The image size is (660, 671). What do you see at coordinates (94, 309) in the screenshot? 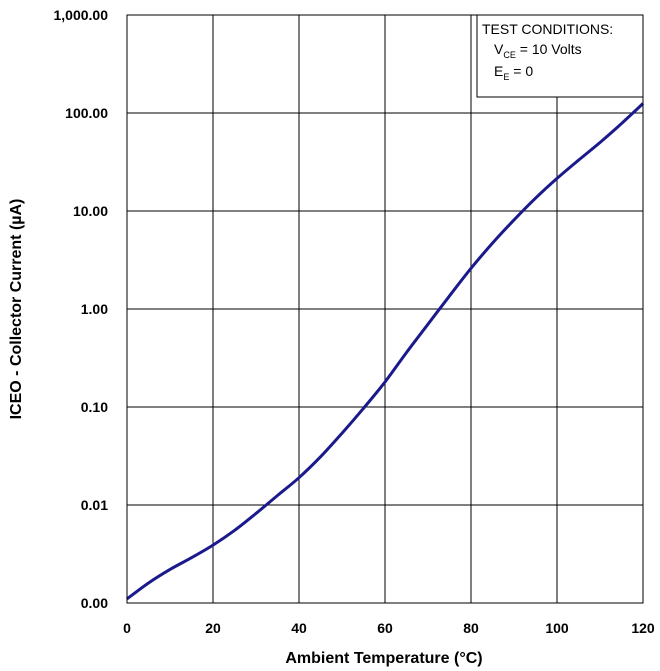
I see `y-tick-label: 1.00` at bounding box center [94, 309].